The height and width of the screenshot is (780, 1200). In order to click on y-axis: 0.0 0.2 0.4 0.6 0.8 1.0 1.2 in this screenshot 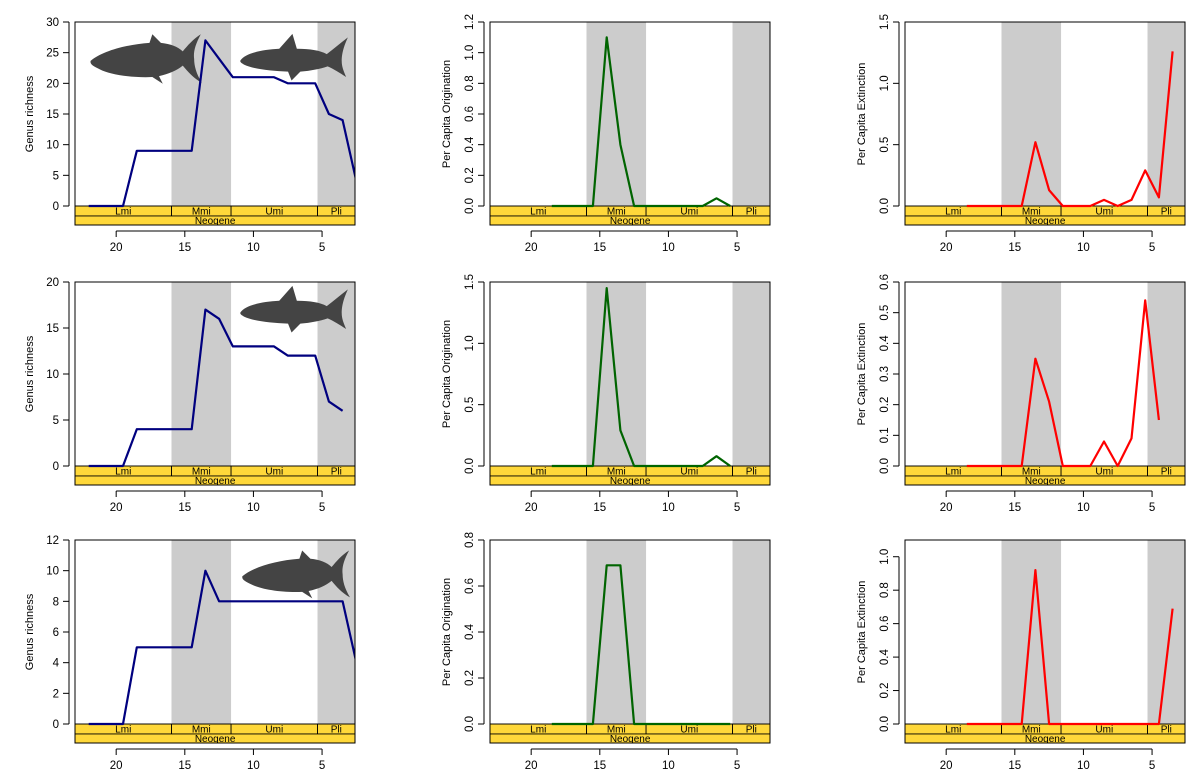, I will do `click(474, 114)`.